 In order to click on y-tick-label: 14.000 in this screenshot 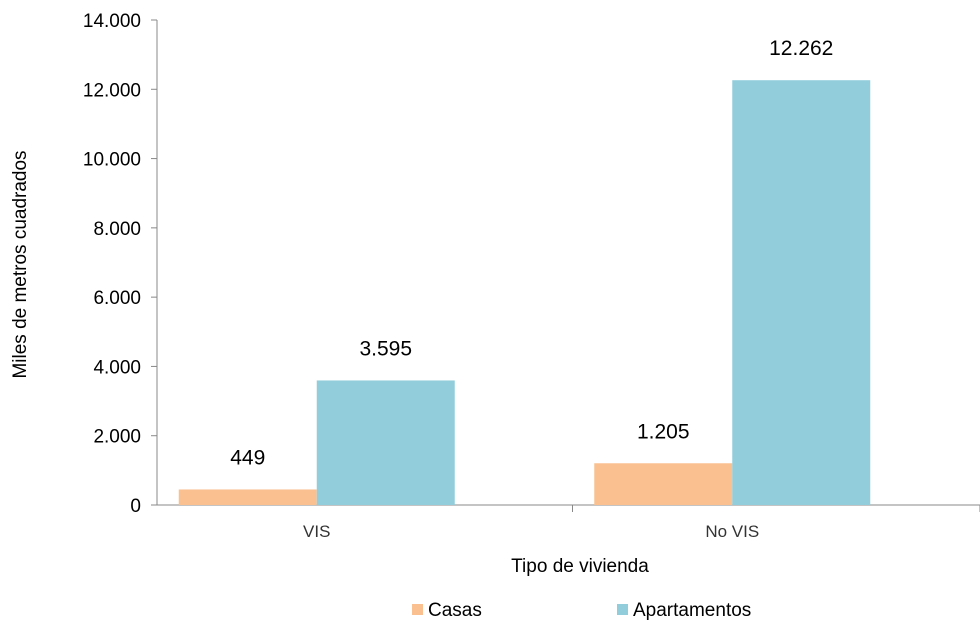, I will do `click(112, 21)`.